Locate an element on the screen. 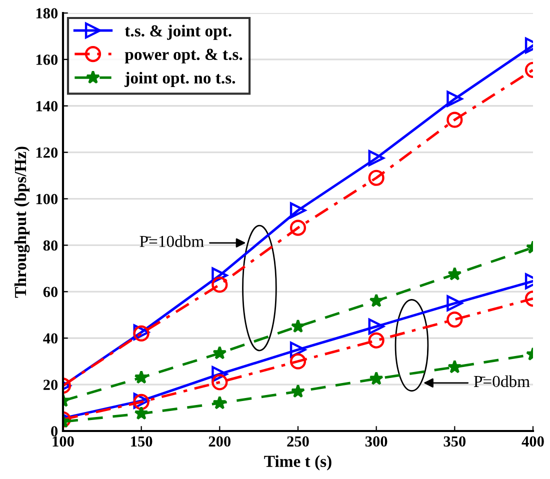 The height and width of the screenshot is (479, 550). y-tick-label: 0 is located at coordinates (54, 431).